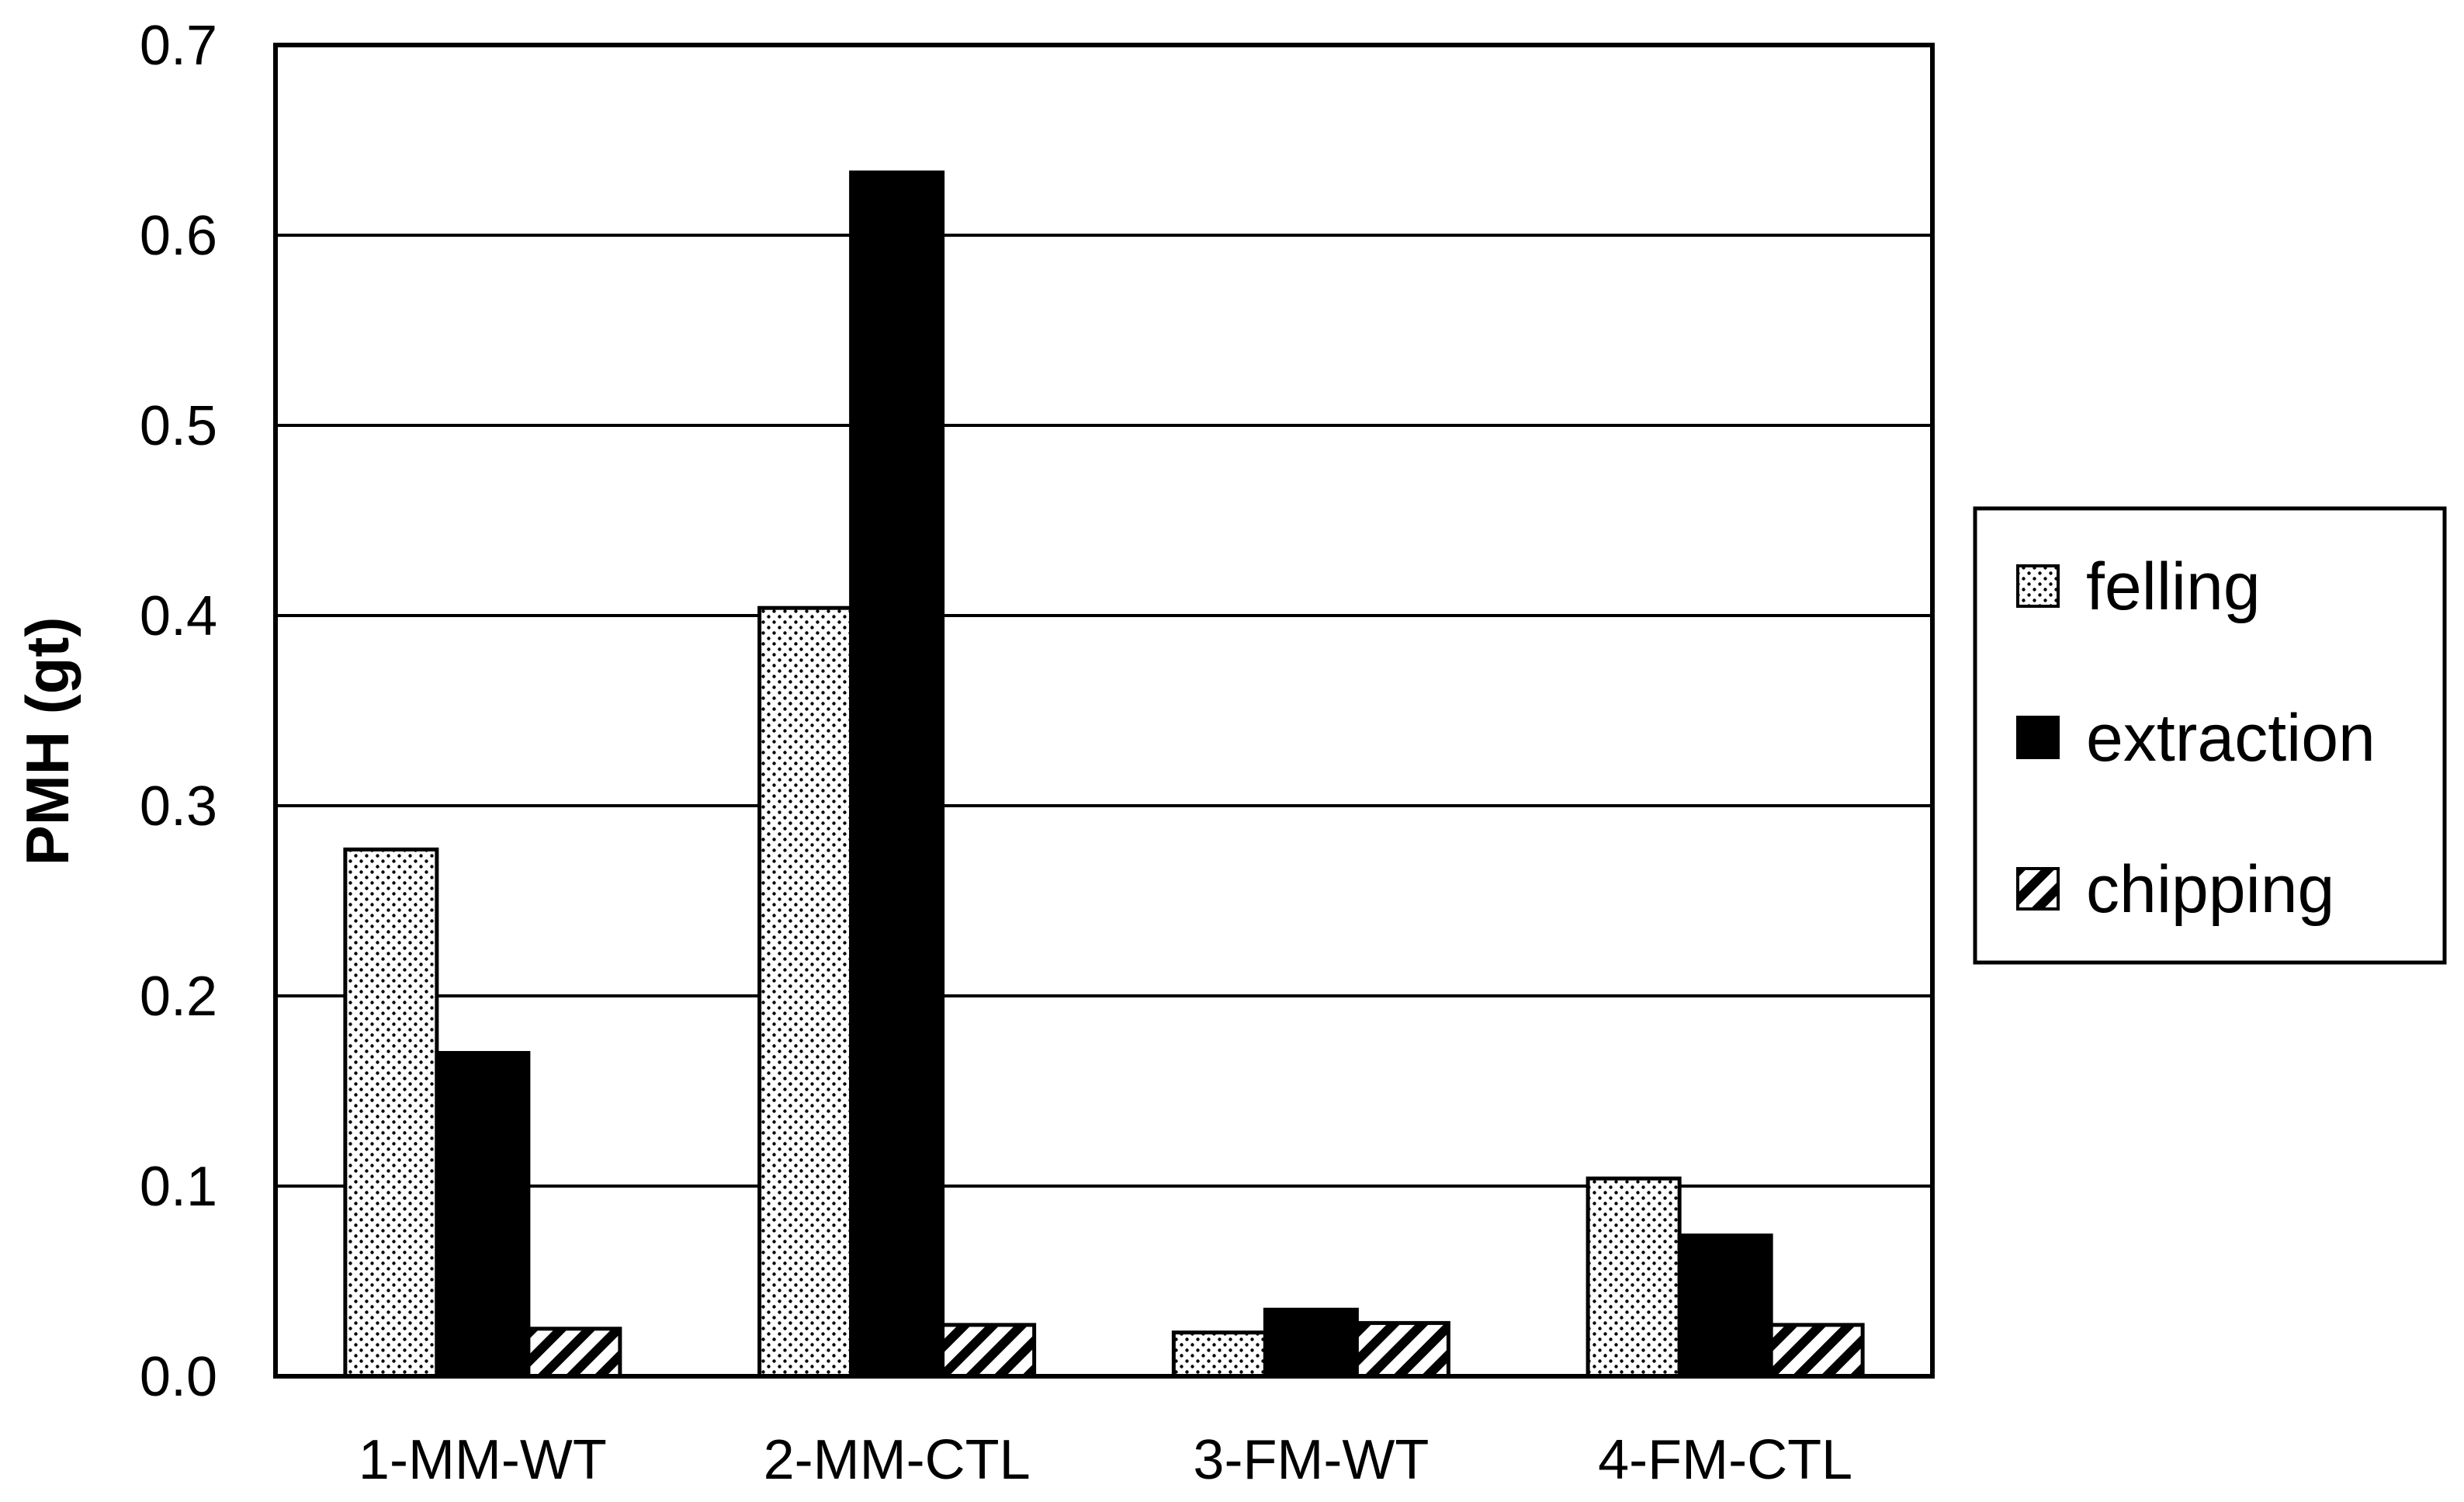 The height and width of the screenshot is (1502, 2464). Describe the element at coordinates (178, 426) in the screenshot. I see `y-tick-label: 0.5` at that location.